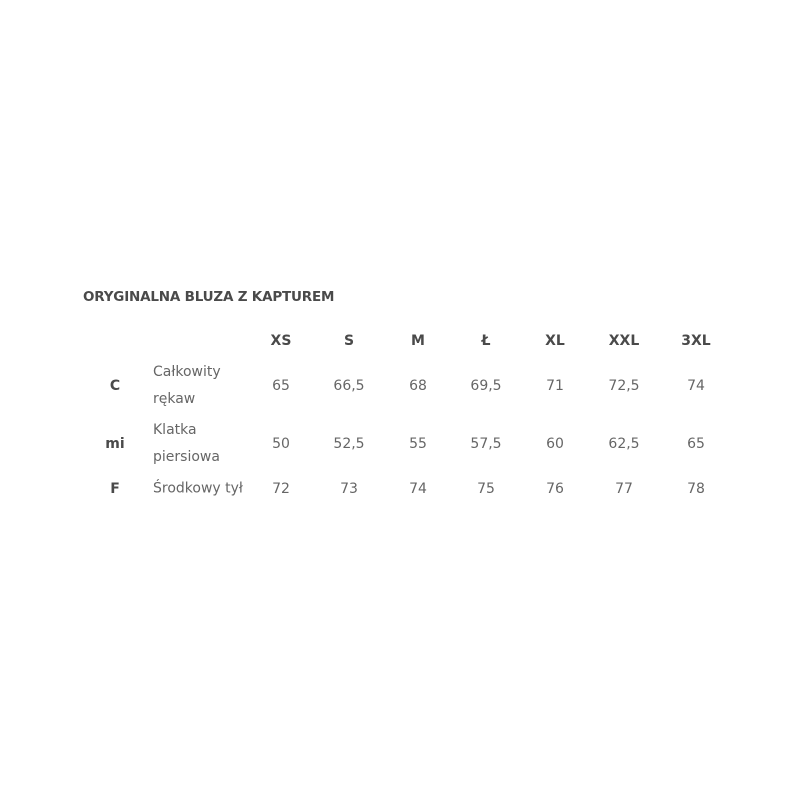 This screenshot has width=800, height=800. I want to click on table-cell: 60, so click(555, 444).